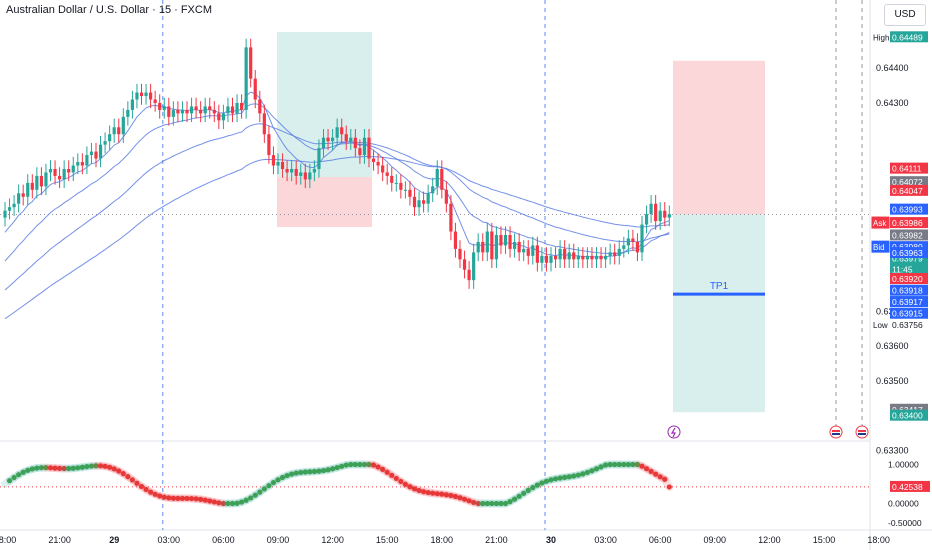  Describe the element at coordinates (387, 540) in the screenshot. I see `time-tick: 15:00` at that location.